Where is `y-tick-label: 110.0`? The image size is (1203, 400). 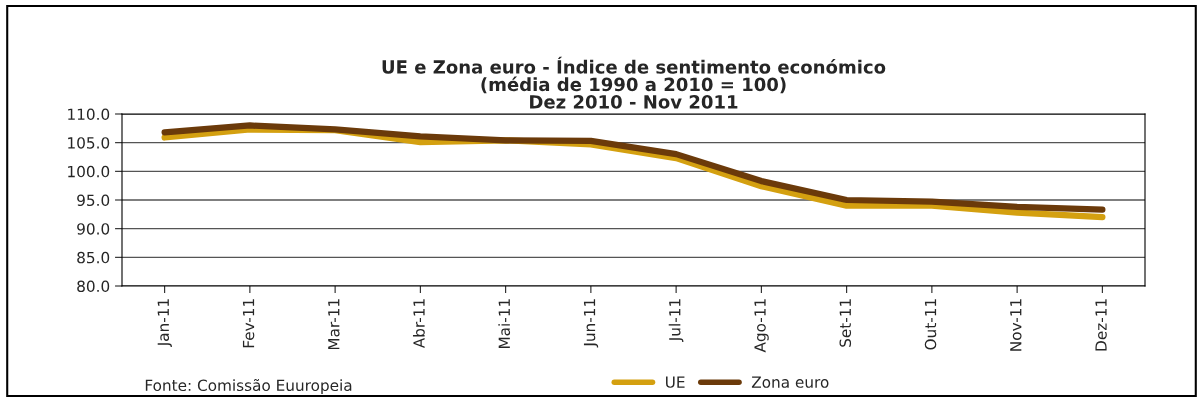
y-tick-label: 110.0 is located at coordinates (89, 114).